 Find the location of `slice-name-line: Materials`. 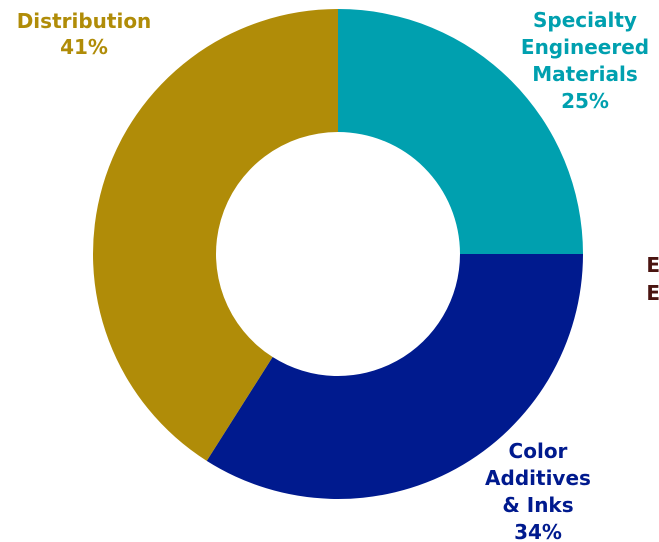

slice-name-line: Materials is located at coordinates (585, 74).